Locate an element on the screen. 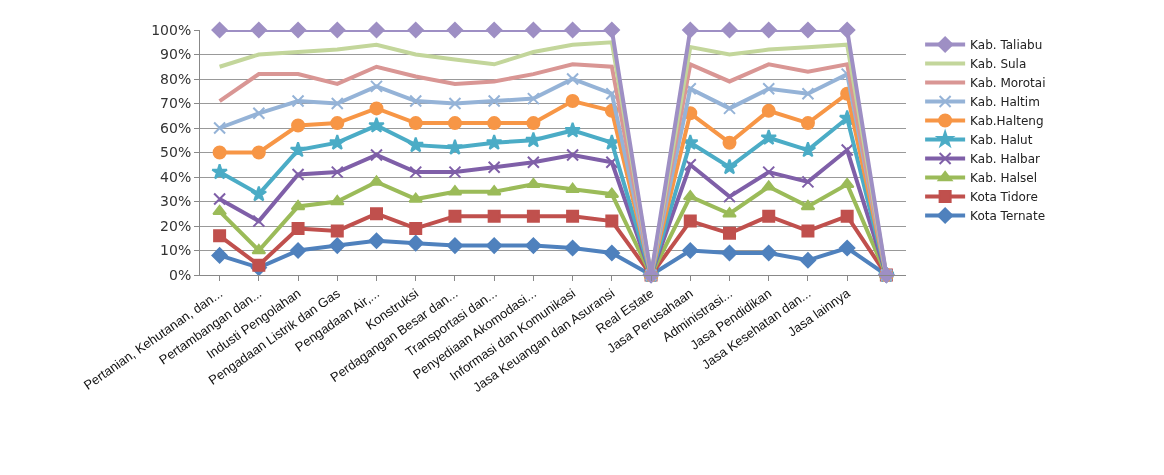  legend-label: Kab. Sula is located at coordinates (998, 64).